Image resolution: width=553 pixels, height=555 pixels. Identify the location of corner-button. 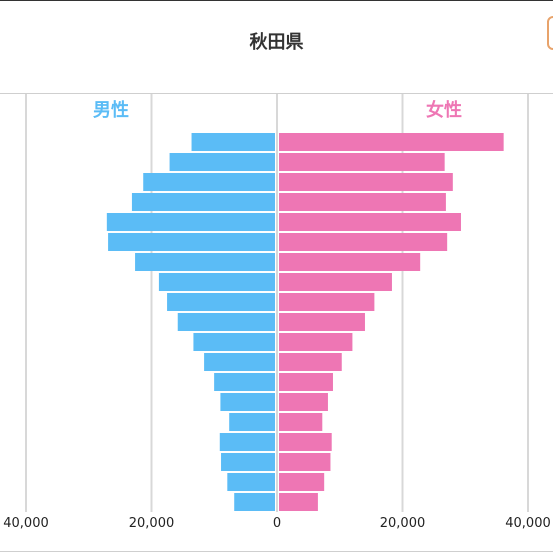
(550, 33).